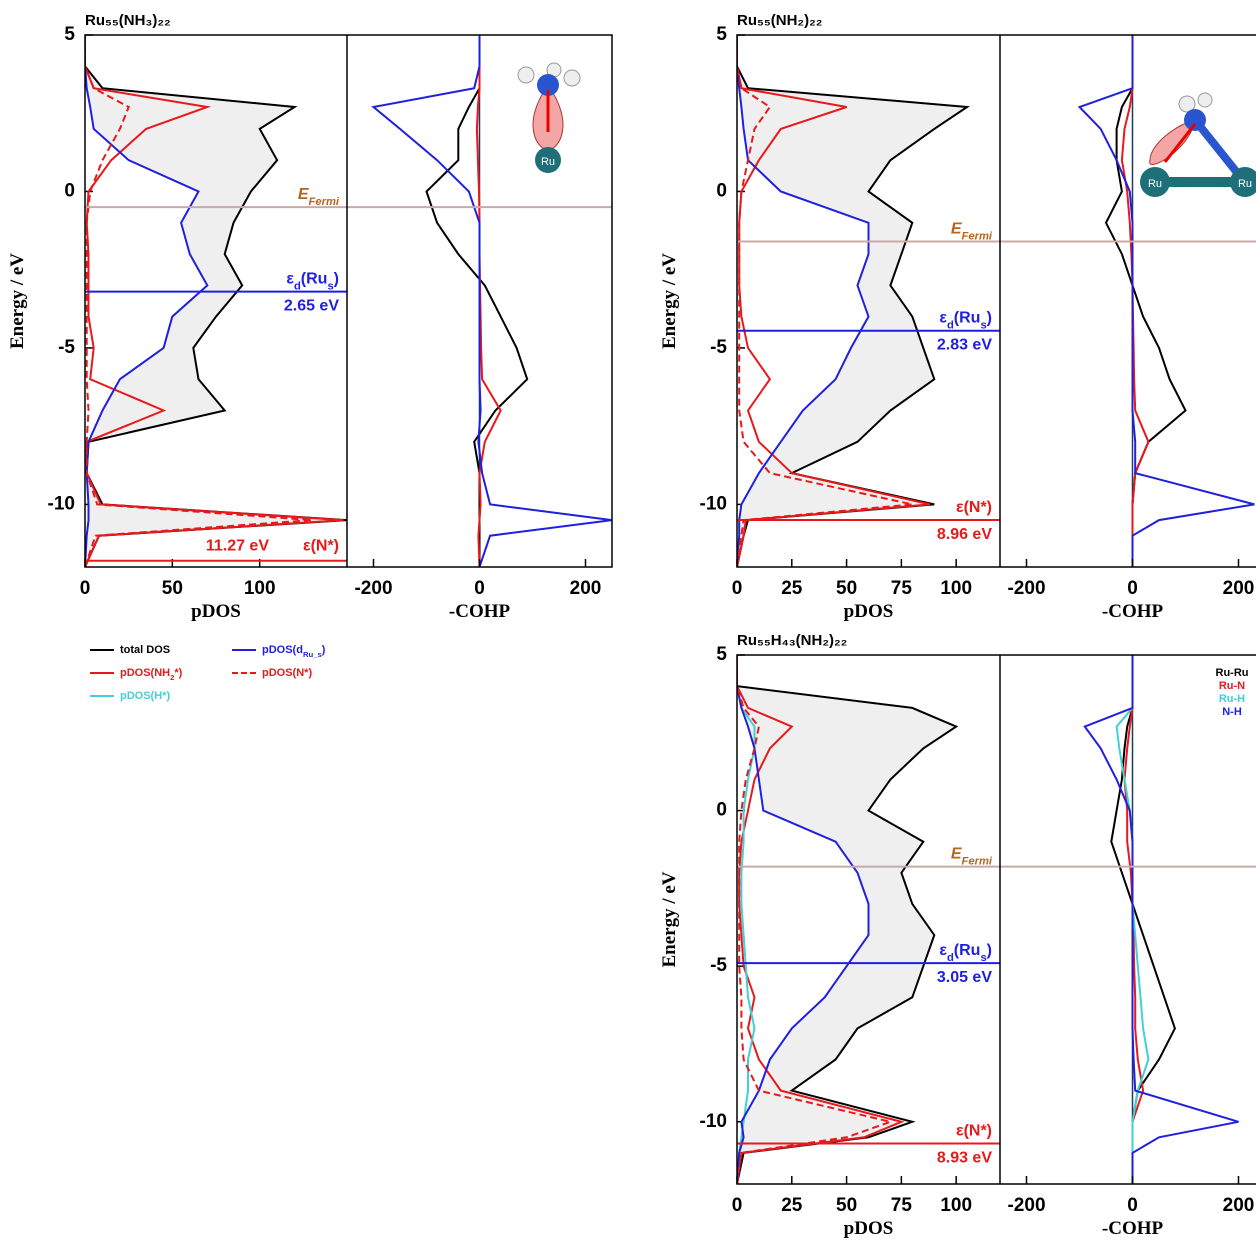 The width and height of the screenshot is (1256, 1241). What do you see at coordinates (1232, 673) in the screenshot?
I see `legend-entry: Ru-Ru` at bounding box center [1232, 673].